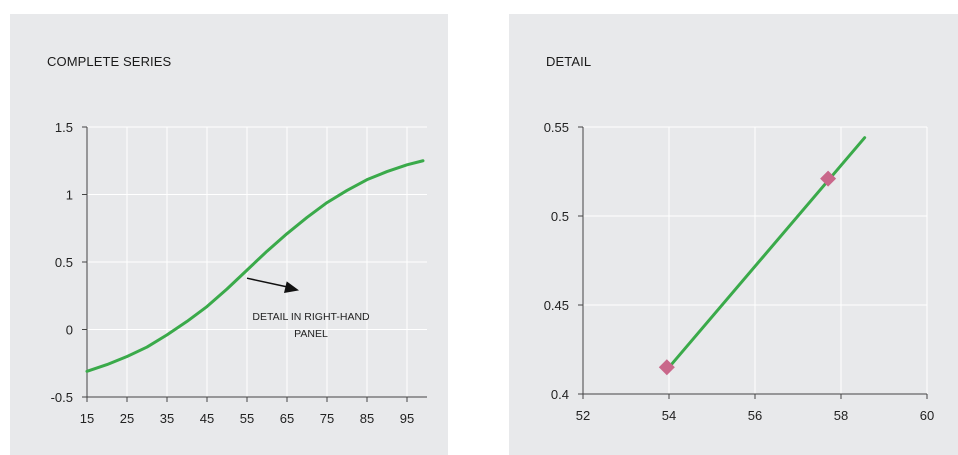 Image resolution: width=958 pixels, height=455 pixels. What do you see at coordinates (569, 61) in the screenshot?
I see `detail-title: DETAIL` at bounding box center [569, 61].